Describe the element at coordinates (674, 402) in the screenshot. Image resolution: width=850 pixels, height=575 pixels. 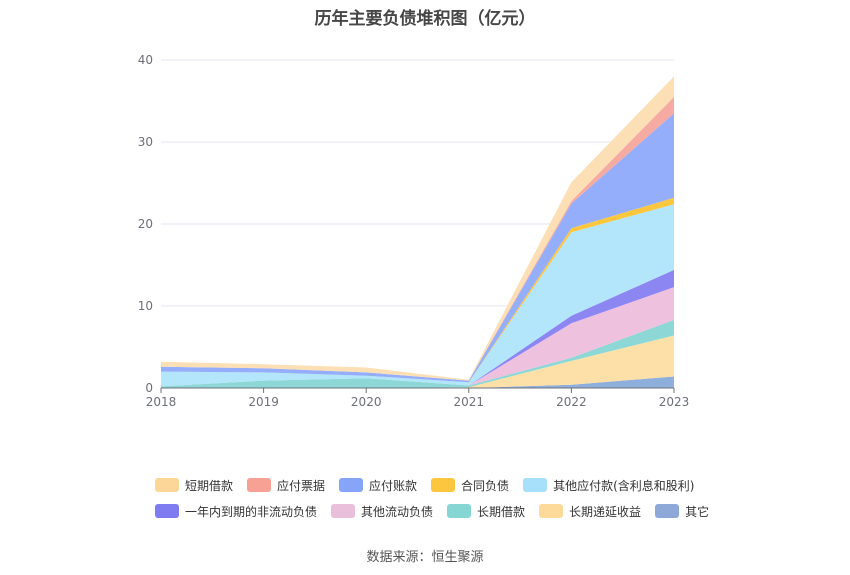
I see `x-tick-label: 2023` at that location.